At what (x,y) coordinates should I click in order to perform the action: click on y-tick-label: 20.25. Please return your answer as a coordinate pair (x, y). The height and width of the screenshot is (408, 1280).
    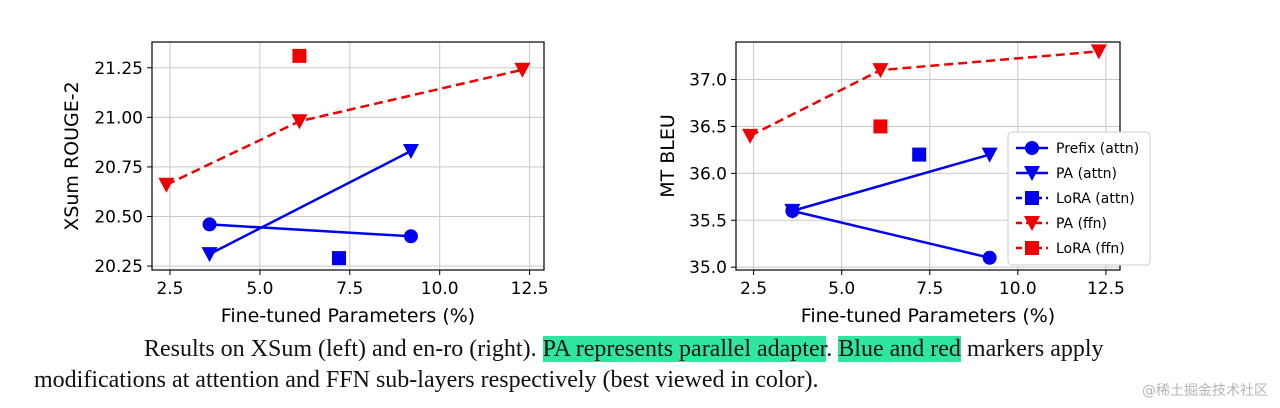
    Looking at the image, I should click on (118, 267).